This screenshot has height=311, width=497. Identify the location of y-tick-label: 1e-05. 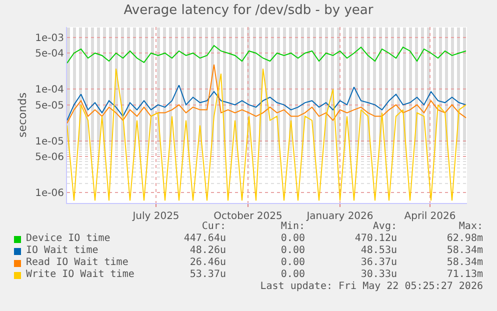
(49, 142).